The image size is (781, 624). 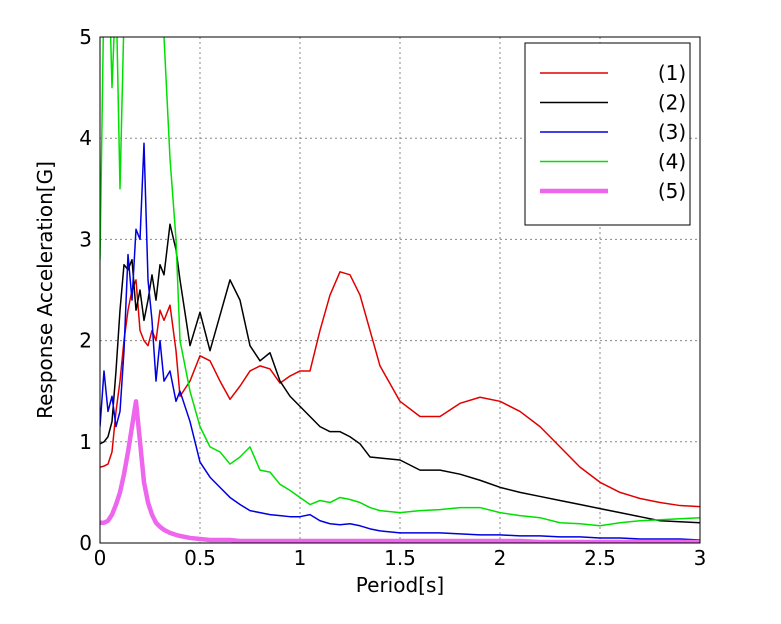 What do you see at coordinates (672, 162) in the screenshot?
I see `legend-label: (4)` at bounding box center [672, 162].